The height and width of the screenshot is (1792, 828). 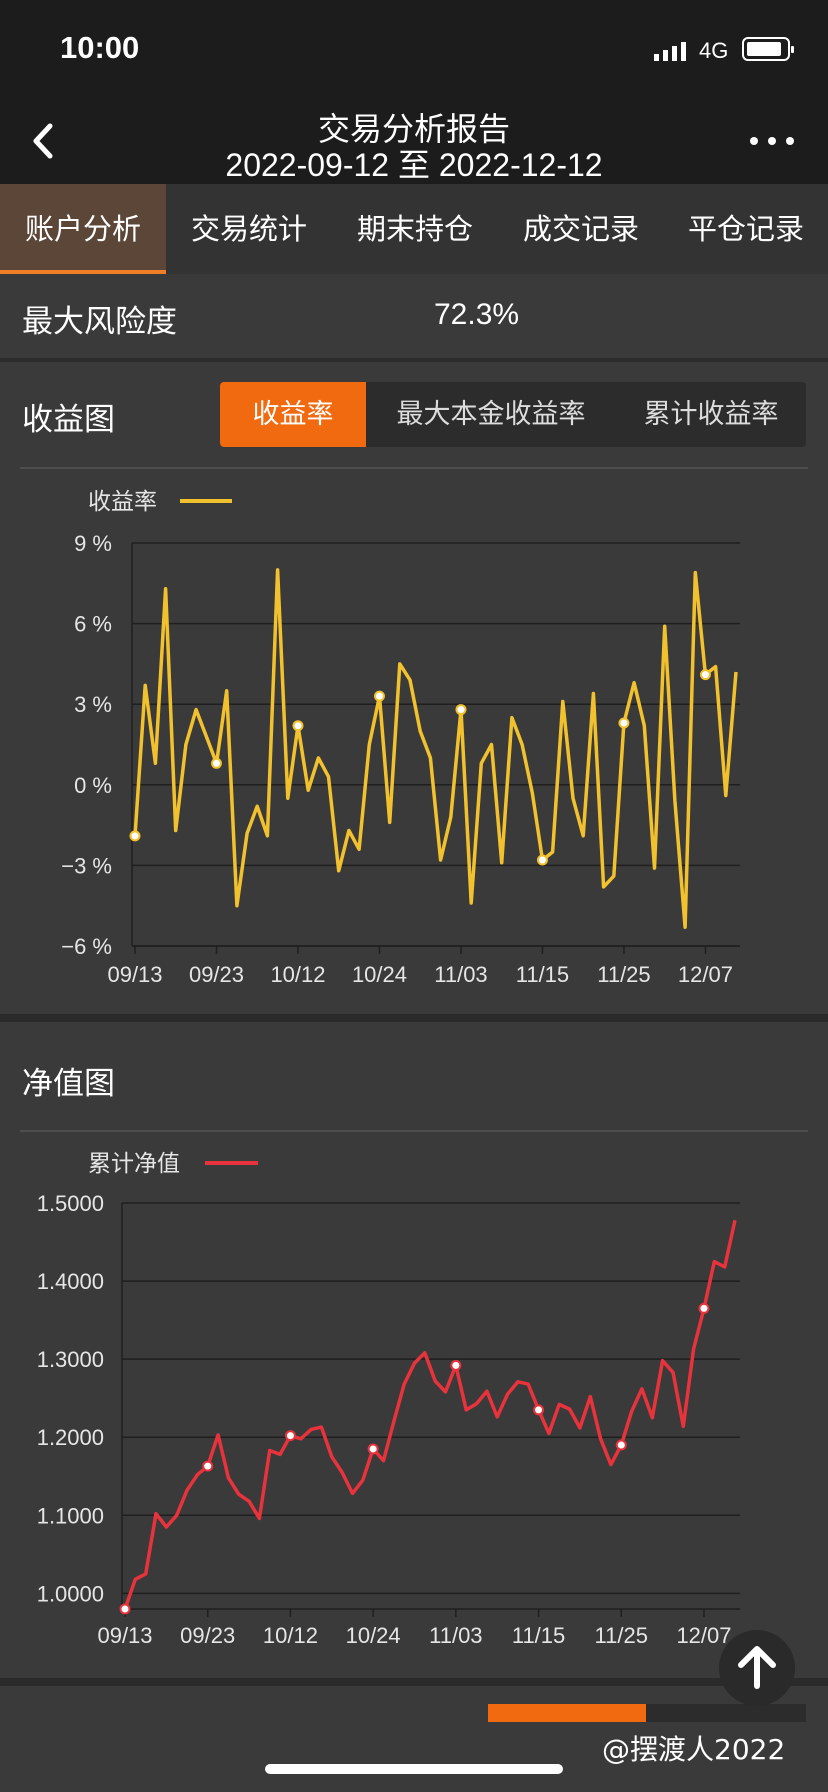 What do you see at coordinates (455, 1635) in the screenshot?
I see `c1-x-tick-label: 11/03` at bounding box center [455, 1635].